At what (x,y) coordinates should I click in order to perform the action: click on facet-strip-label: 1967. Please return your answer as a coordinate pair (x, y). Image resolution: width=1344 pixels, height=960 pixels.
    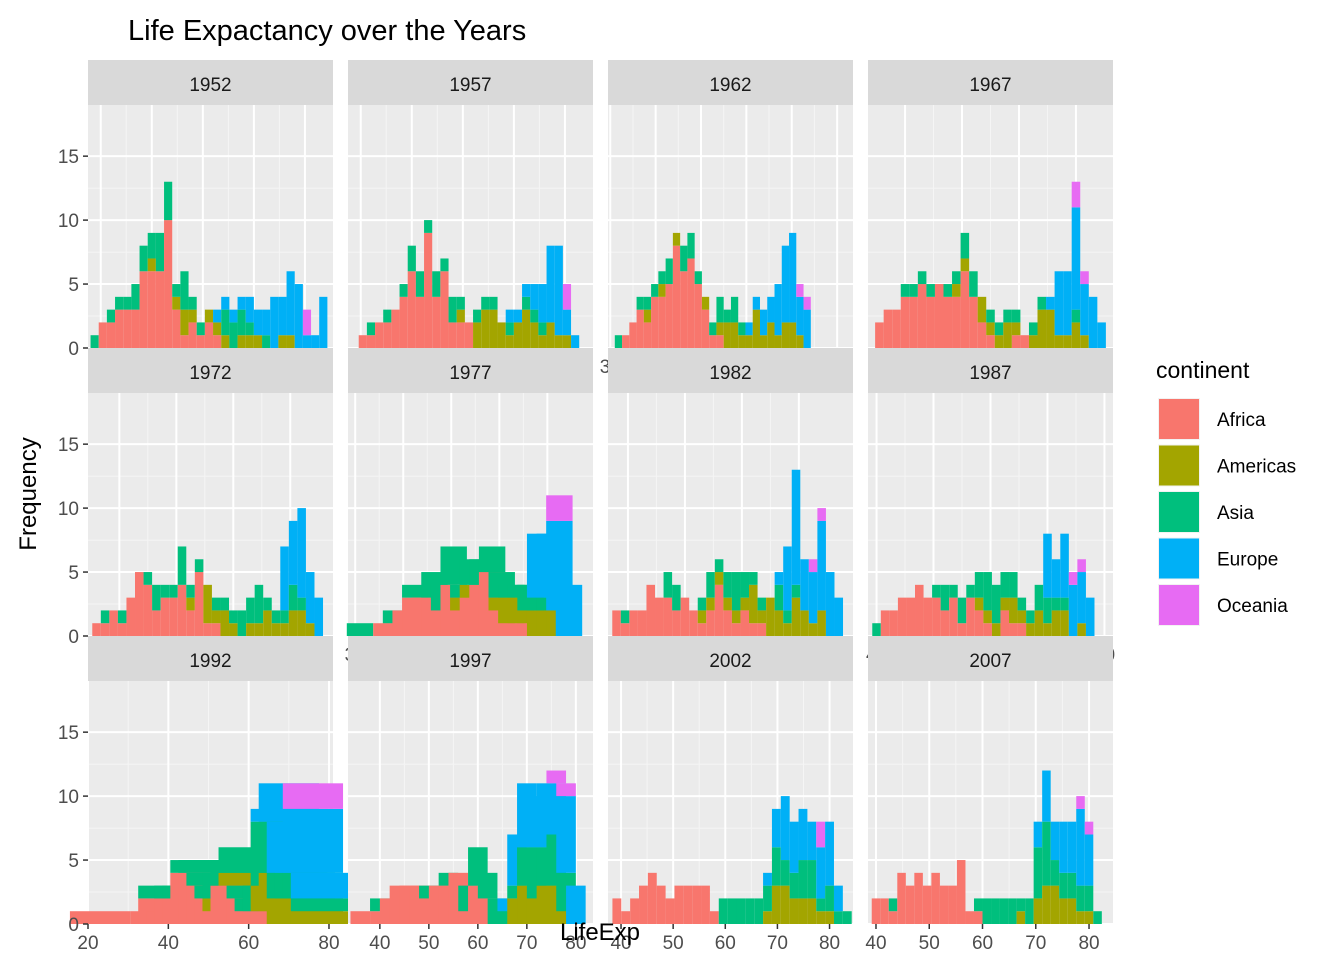
    Looking at the image, I should click on (990, 85).